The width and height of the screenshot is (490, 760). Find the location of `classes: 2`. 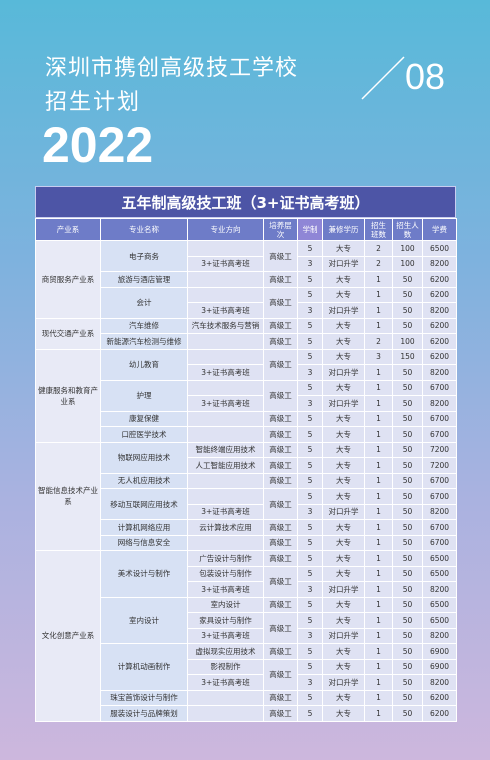

classes: 2 is located at coordinates (378, 263).